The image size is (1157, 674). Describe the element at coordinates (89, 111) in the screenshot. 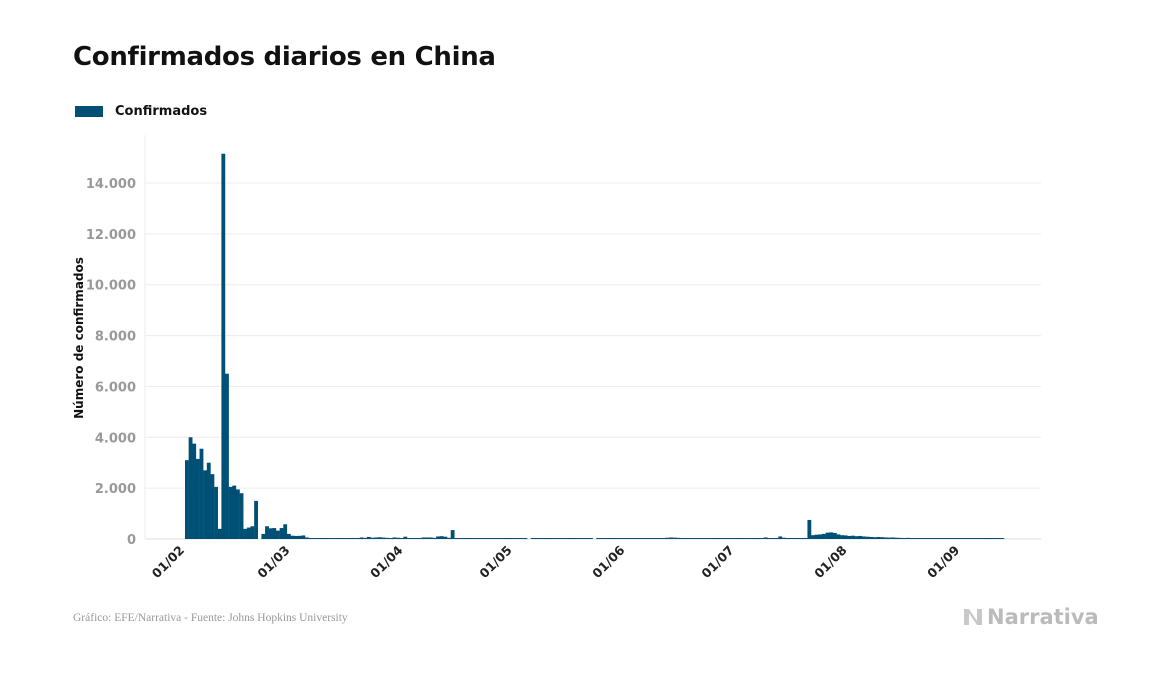

I see `legend-swatch` at that location.